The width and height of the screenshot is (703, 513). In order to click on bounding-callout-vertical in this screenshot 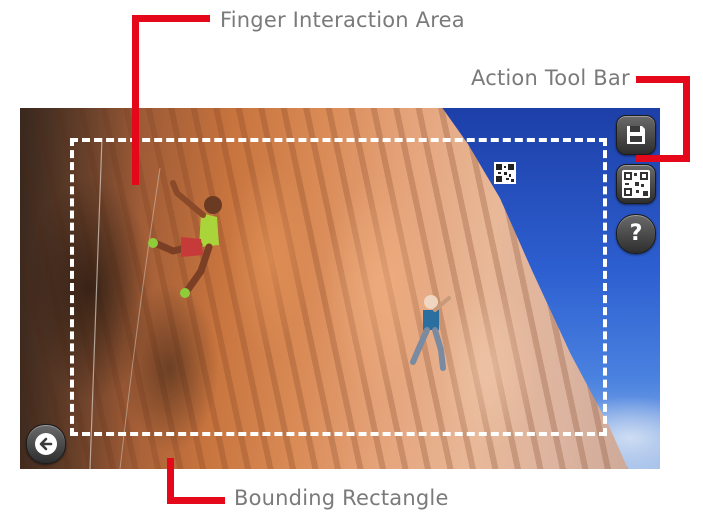, I will do `click(170, 481)`.